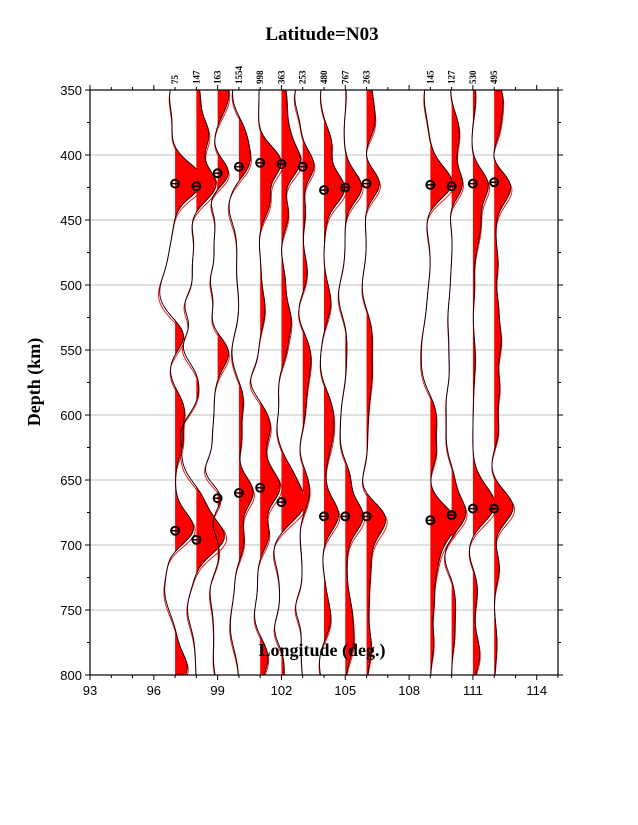 The image size is (638, 825). What do you see at coordinates (473, 690) in the screenshot?
I see `x-tick-label: 111` at bounding box center [473, 690].